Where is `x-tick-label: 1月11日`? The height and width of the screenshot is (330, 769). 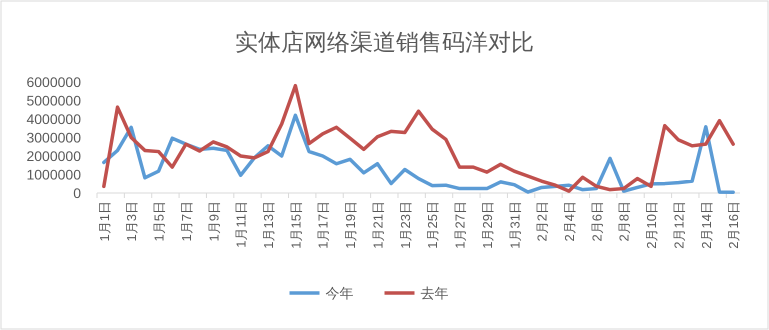 x-tick-label: 1月11日 is located at coordinates (241, 224).